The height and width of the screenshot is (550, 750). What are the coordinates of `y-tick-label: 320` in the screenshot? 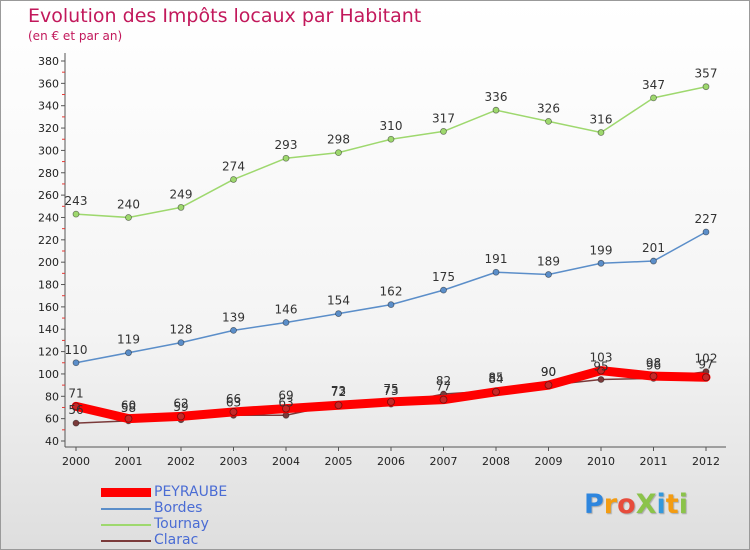 It's located at (48, 128).